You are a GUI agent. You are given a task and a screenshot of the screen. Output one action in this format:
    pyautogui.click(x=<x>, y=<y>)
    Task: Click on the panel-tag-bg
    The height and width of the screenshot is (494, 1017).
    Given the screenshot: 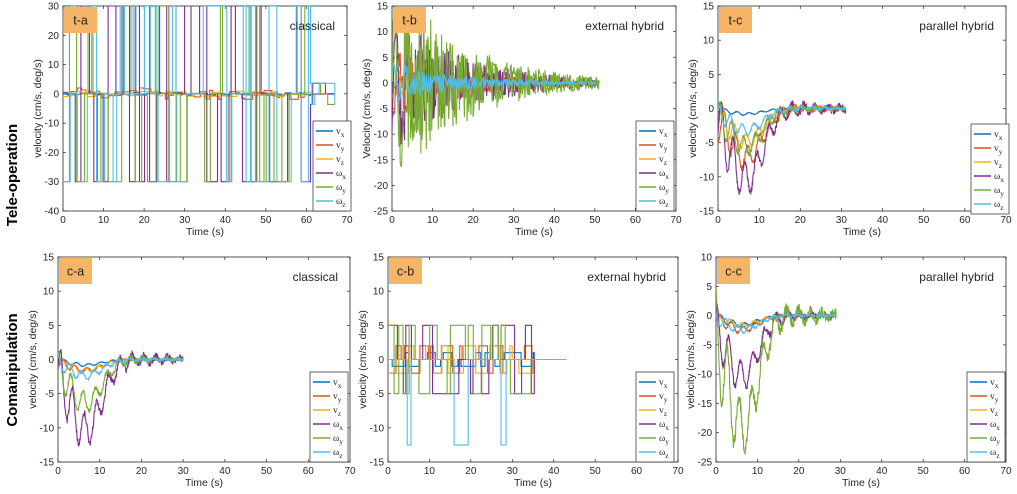 What is the action you would take?
    pyautogui.click(x=75, y=271)
    